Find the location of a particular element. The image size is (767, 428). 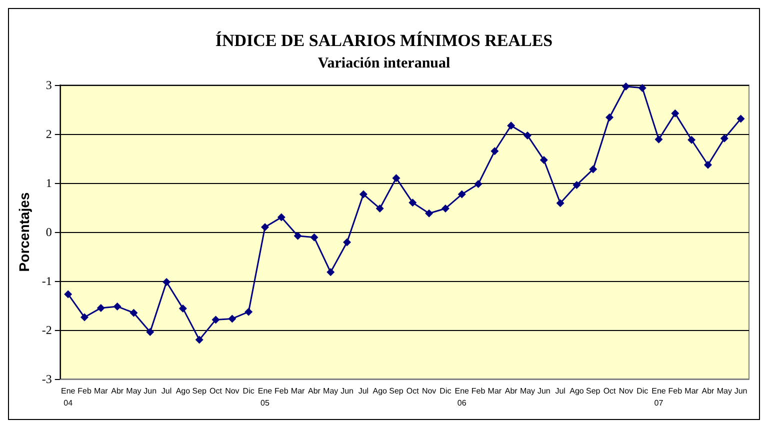

y-tick-label: 3 is located at coordinates (49, 85).